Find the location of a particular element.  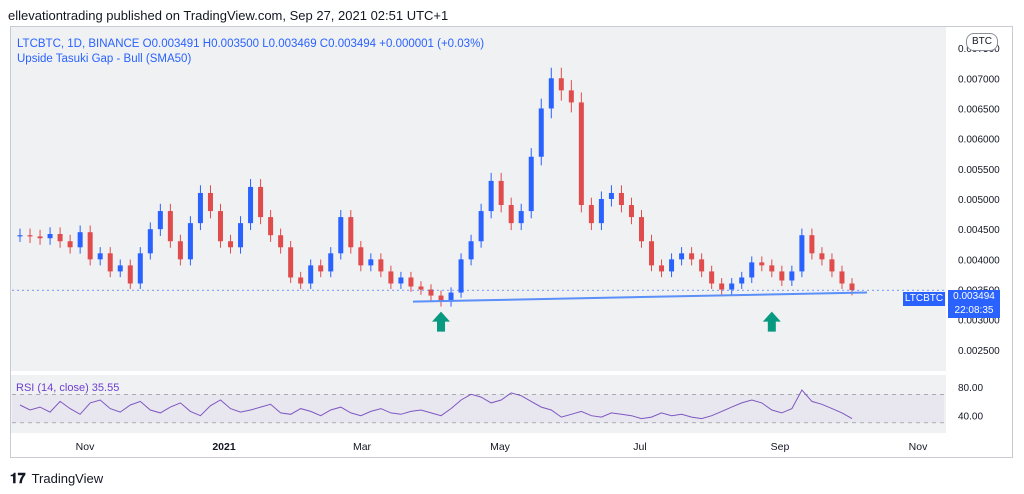

rsi-tick-label: 80.00 is located at coordinates (970, 388).